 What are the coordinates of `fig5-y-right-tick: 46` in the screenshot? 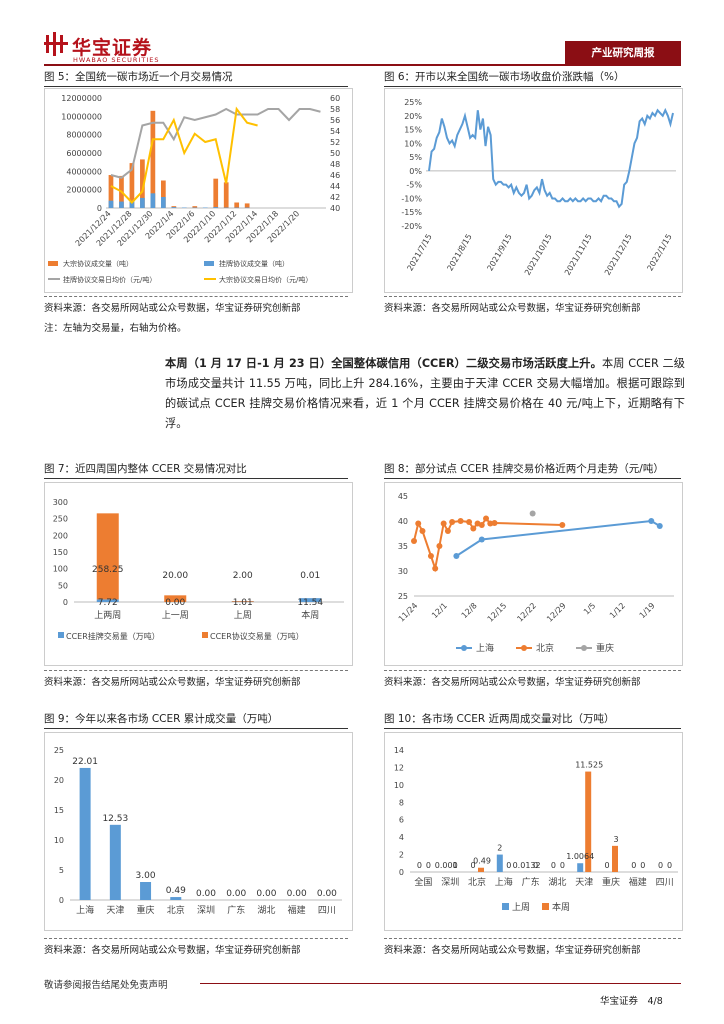 It's located at (335, 175).